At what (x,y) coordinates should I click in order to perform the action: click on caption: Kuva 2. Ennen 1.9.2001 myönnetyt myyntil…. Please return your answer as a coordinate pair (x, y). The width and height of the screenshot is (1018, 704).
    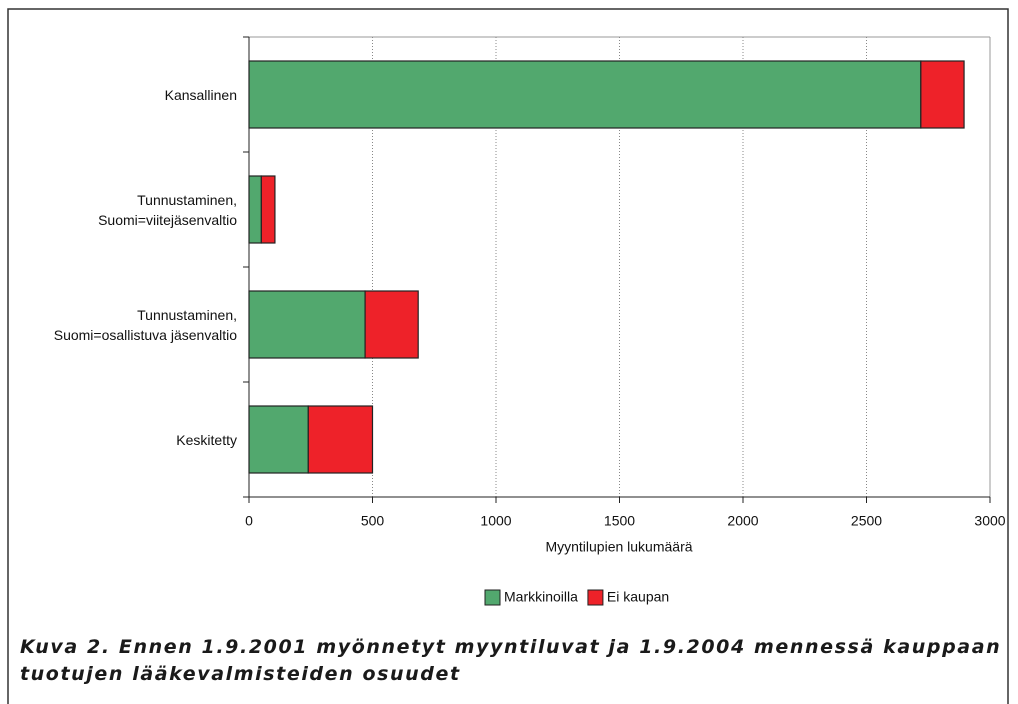
    Looking at the image, I should click on (511, 647).